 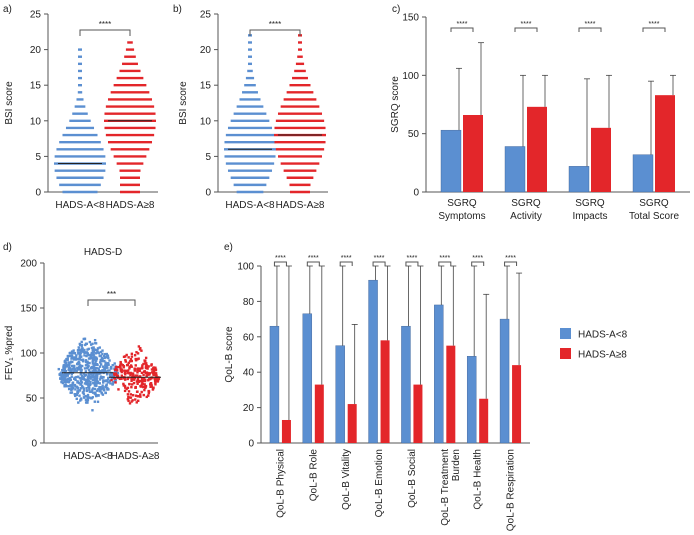 What do you see at coordinates (346, 479) in the screenshot?
I see `panel-e-x-tick-label: QoL-B Vitality` at bounding box center [346, 479].